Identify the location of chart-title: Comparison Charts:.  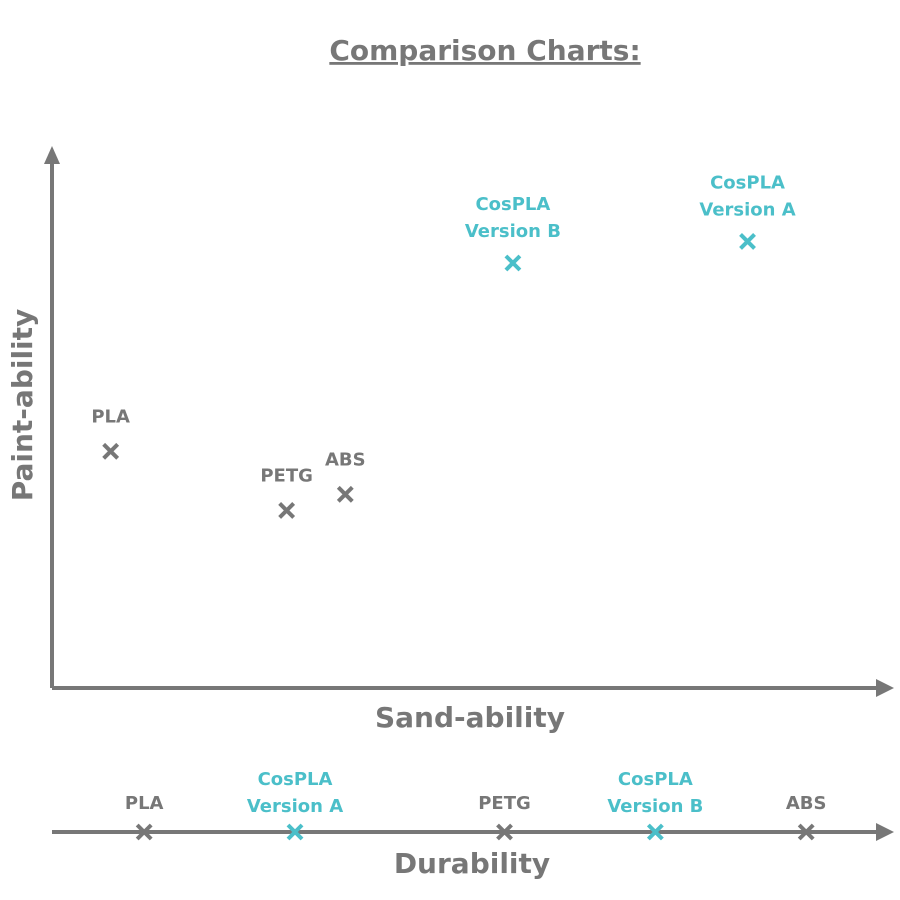
(484, 50).